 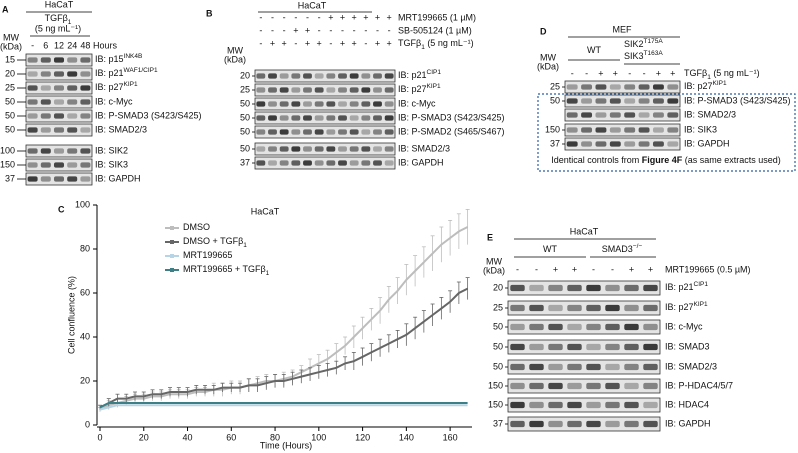 I want to click on genotype: WT, so click(x=594, y=50).